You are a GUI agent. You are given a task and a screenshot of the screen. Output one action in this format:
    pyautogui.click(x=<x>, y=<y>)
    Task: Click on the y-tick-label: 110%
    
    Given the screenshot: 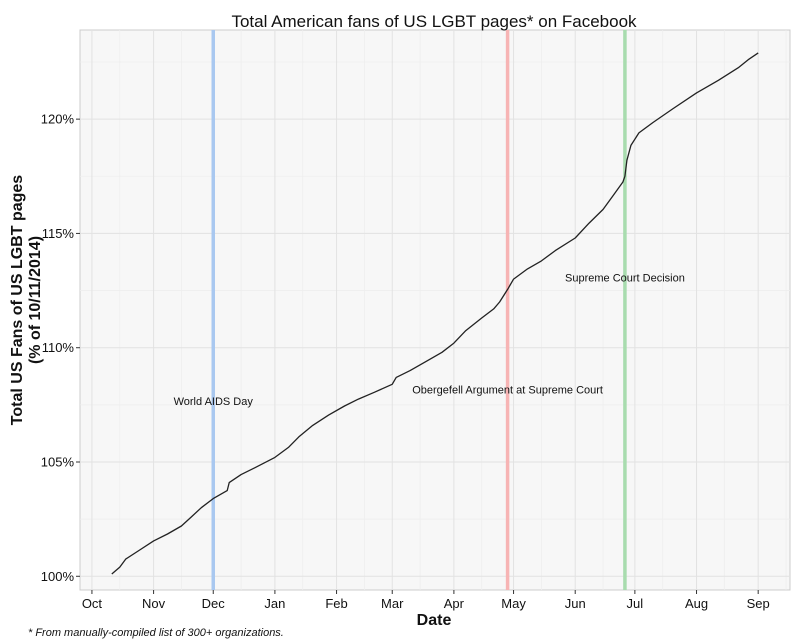 What is the action you would take?
    pyautogui.click(x=58, y=347)
    